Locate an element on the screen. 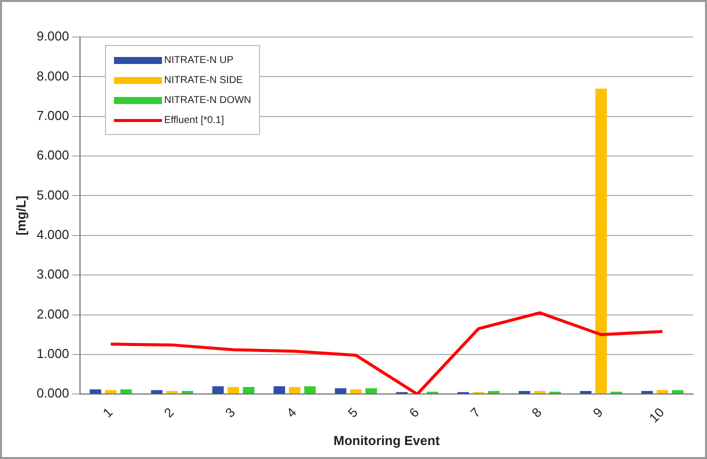  y-tick-label: 9.000 is located at coordinates (53, 36).